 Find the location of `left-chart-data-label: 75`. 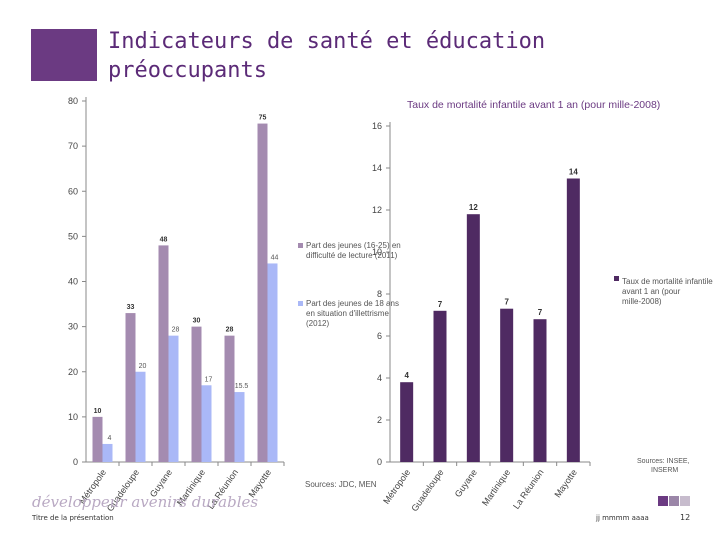

left-chart-data-label: 75 is located at coordinates (263, 118).